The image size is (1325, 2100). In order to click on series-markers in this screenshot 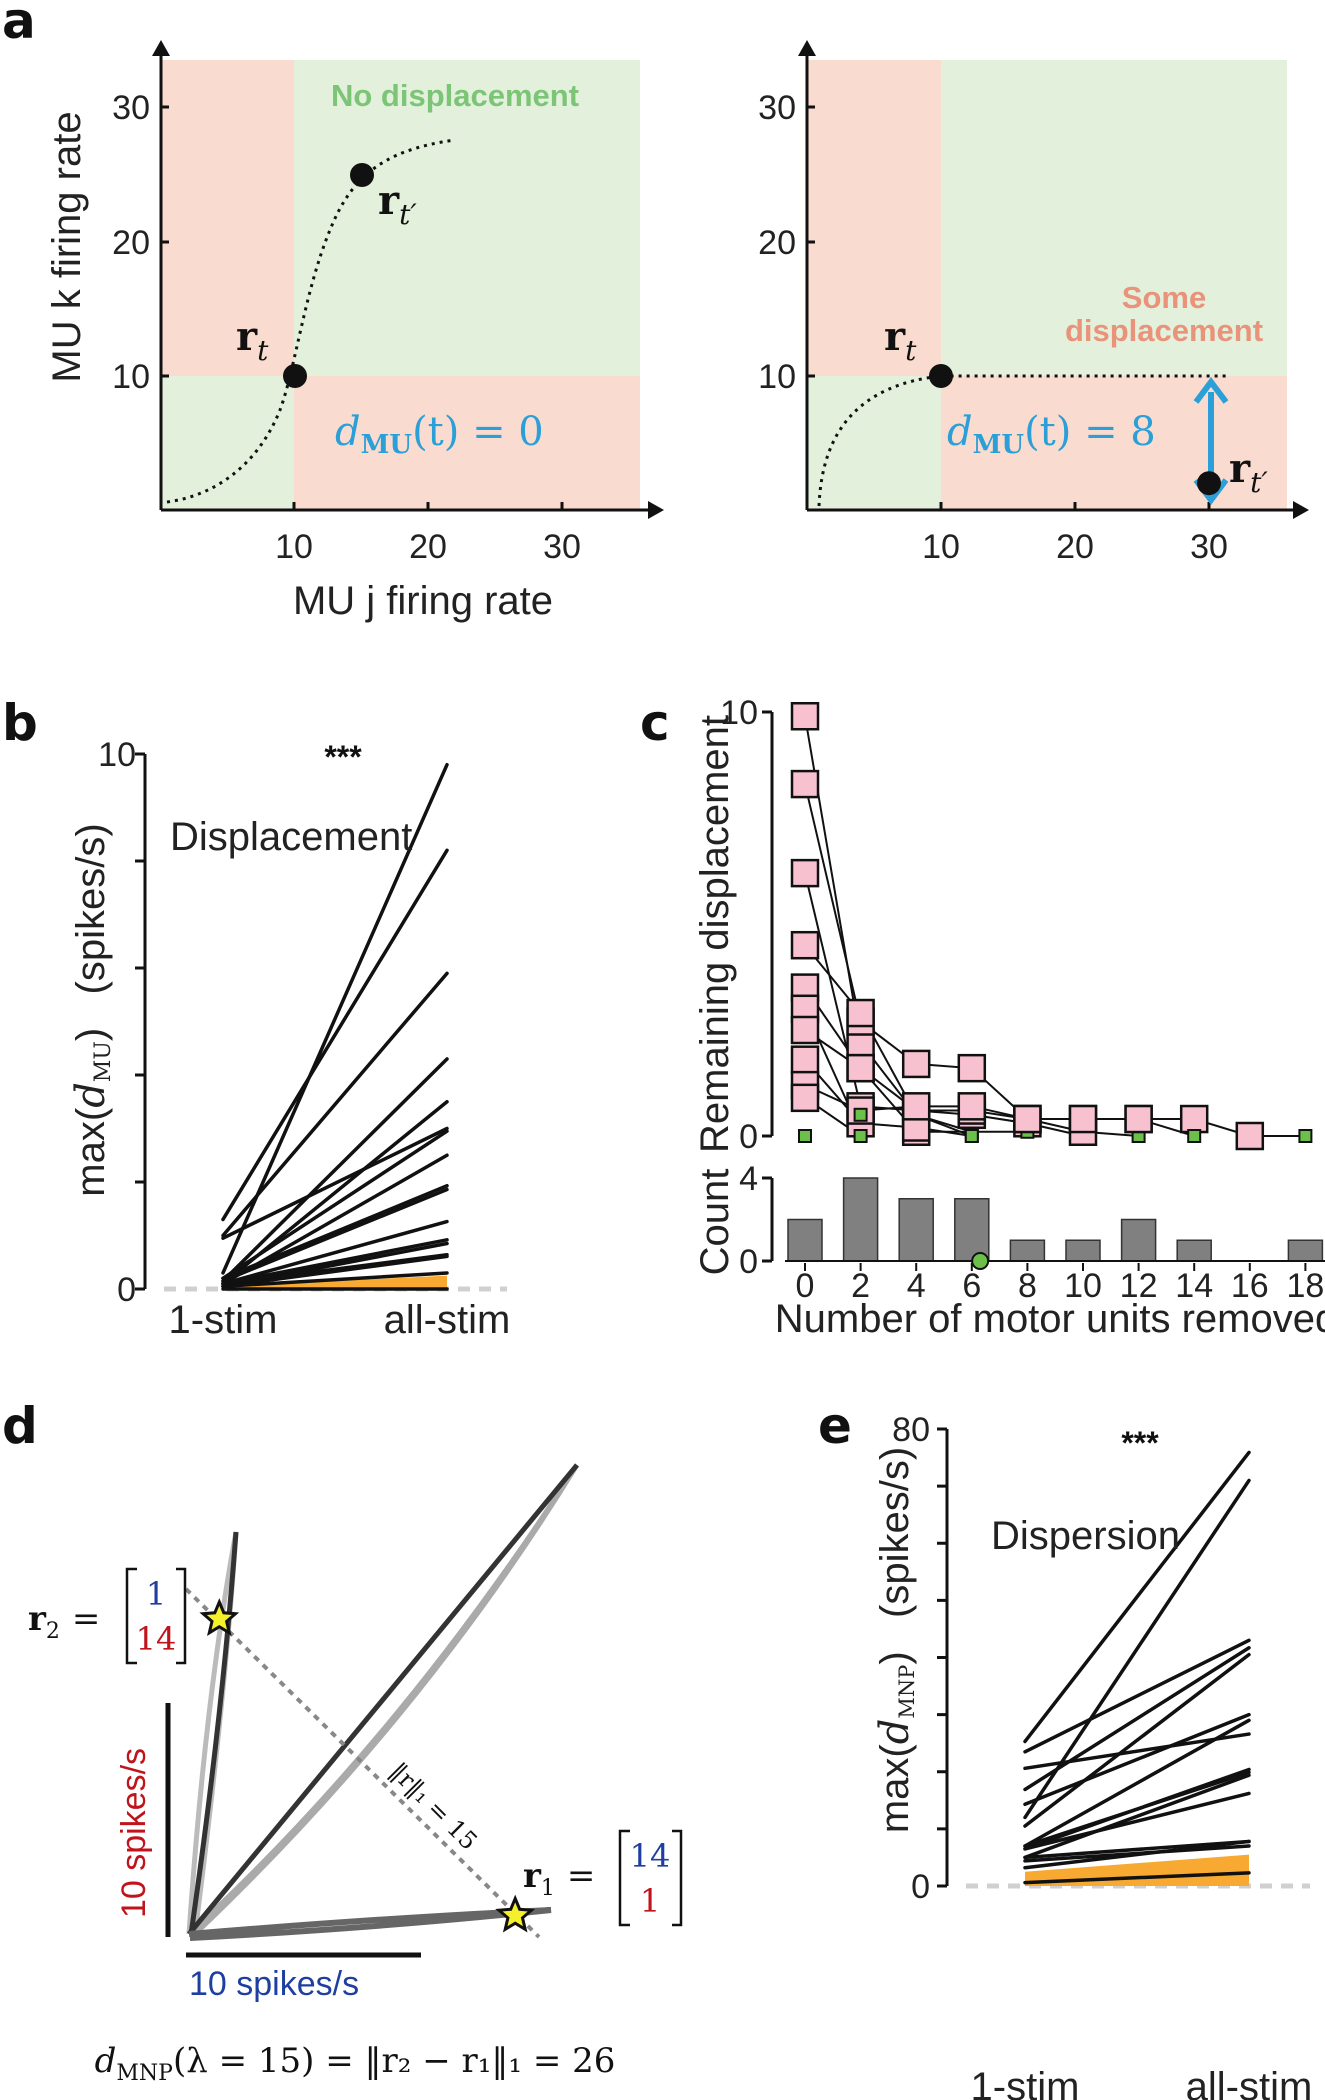, I will do `click(1051, 926)`.